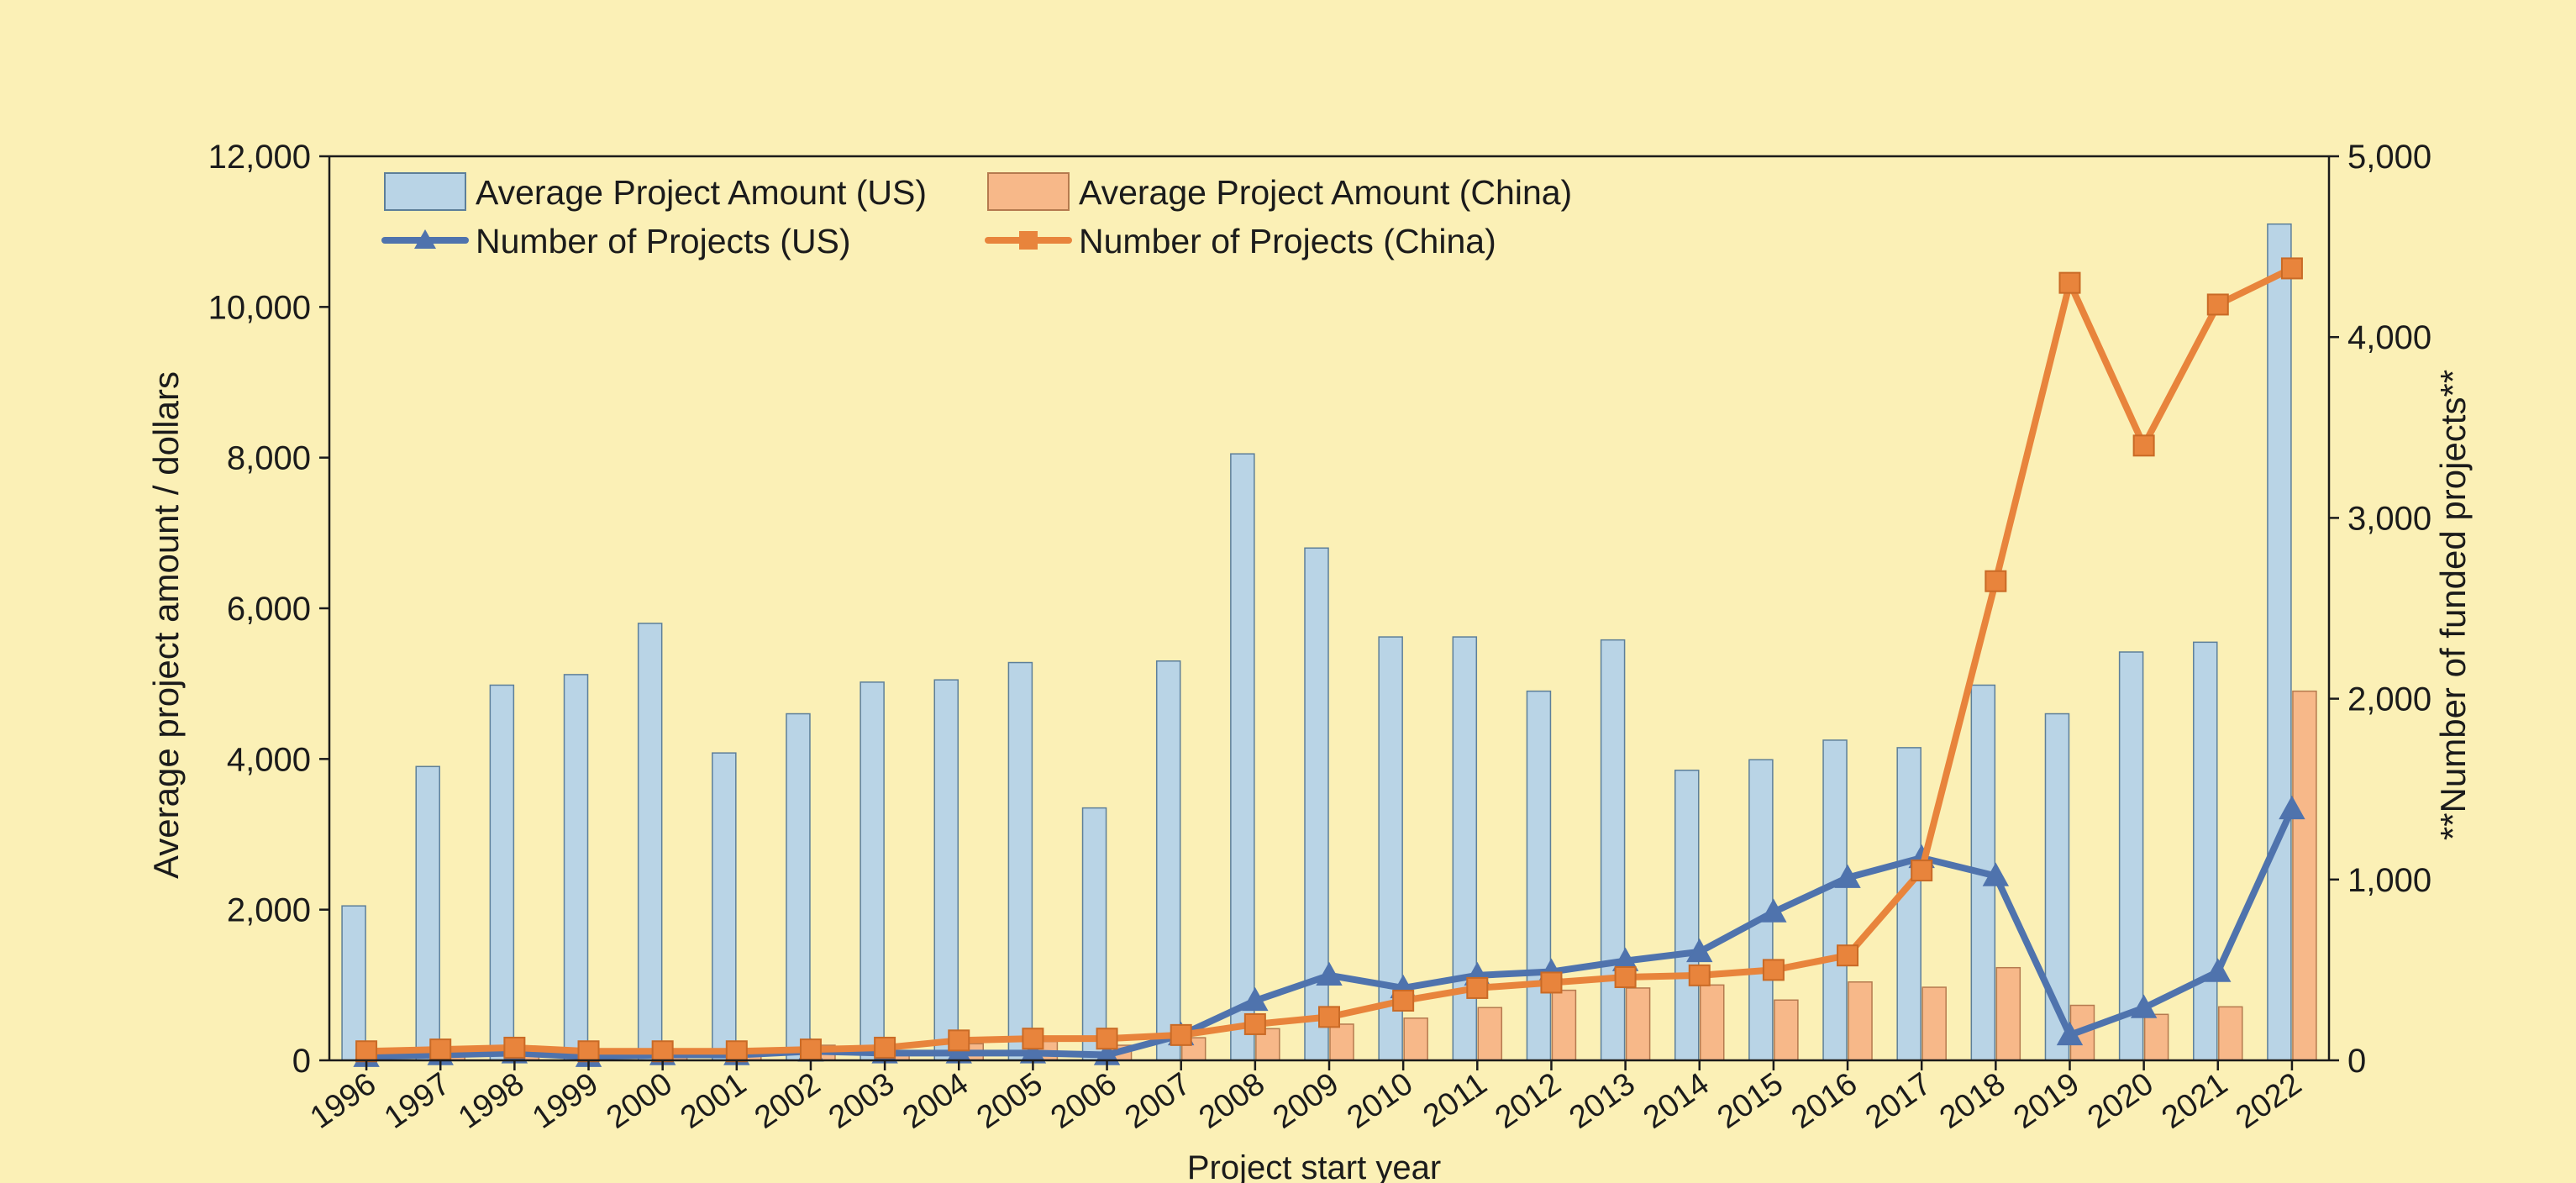 The image size is (2576, 1183). I want to click on legend-marker-triangle, so click(425, 239).